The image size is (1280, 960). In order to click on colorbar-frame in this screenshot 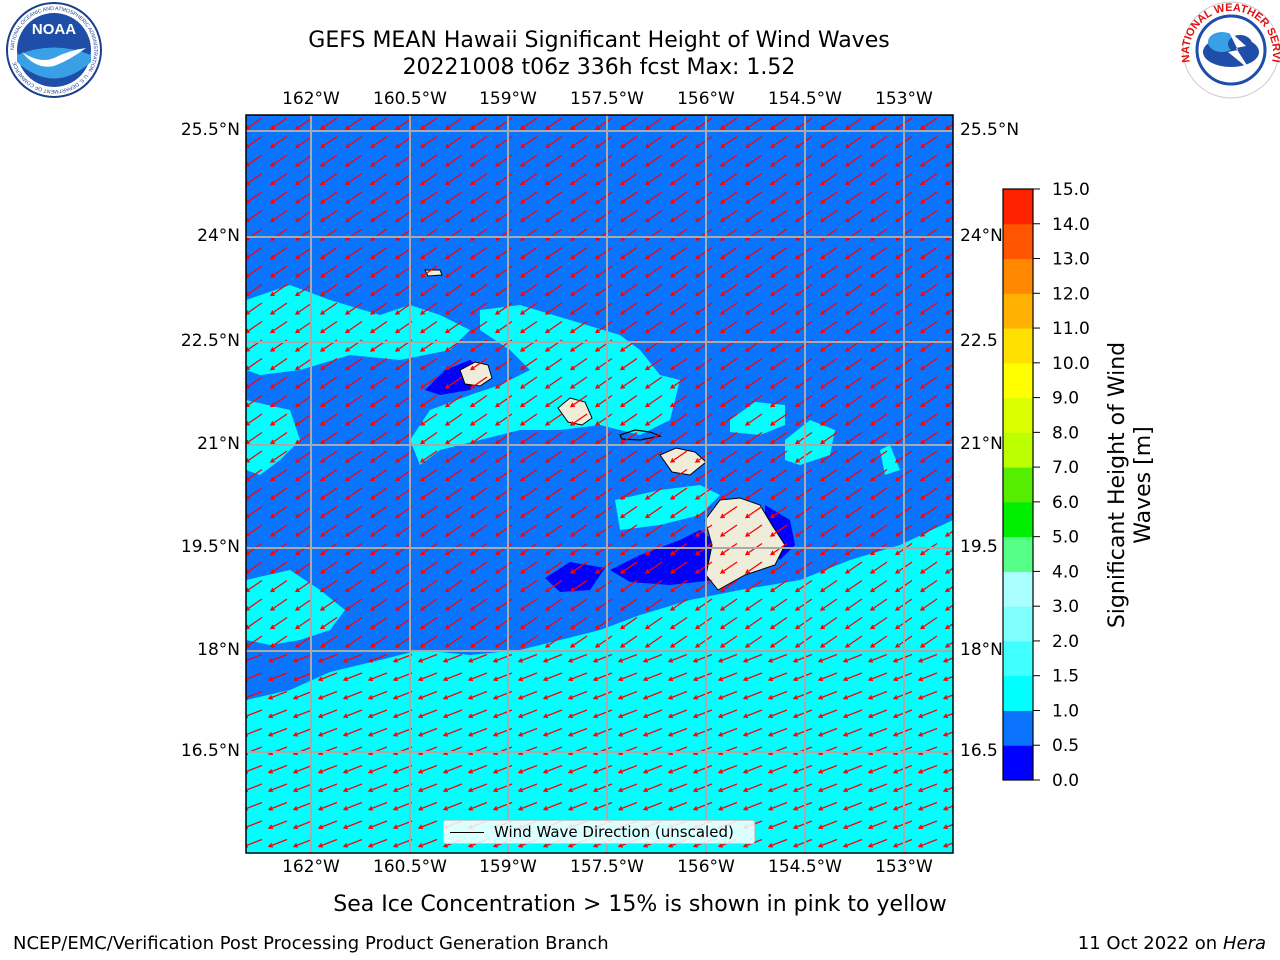, I will do `click(1018, 484)`.